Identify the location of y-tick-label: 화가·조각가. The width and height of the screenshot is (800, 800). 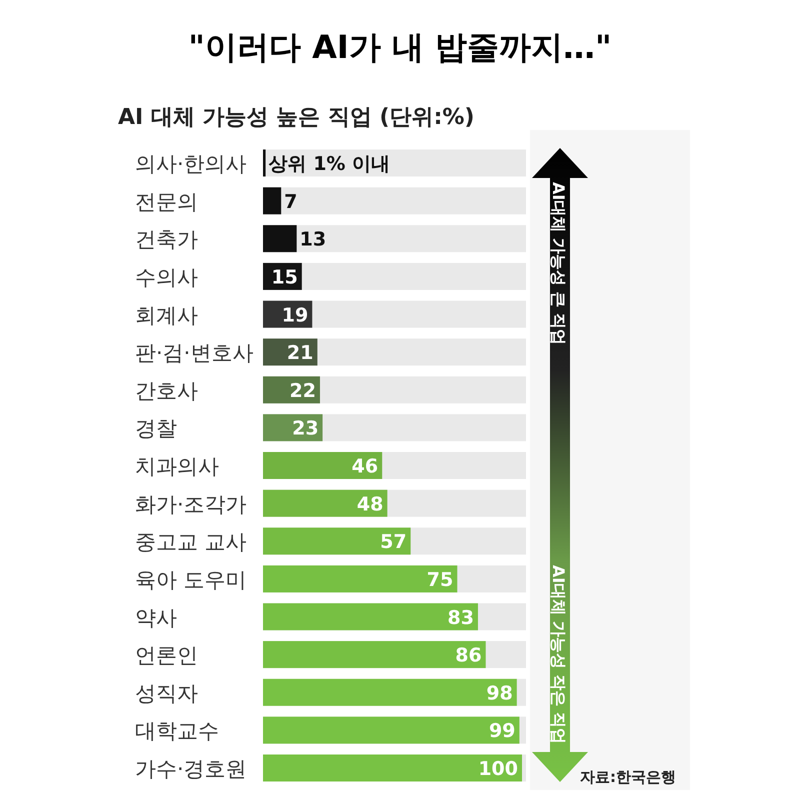
(191, 504).